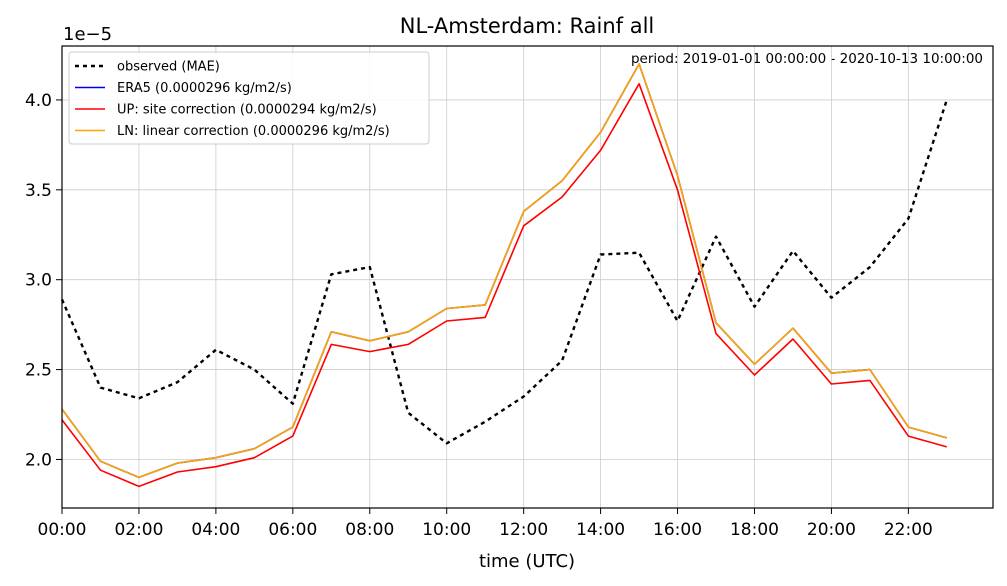  Describe the element at coordinates (38, 460) in the screenshot. I see `y-tick-label: 2.0` at that location.